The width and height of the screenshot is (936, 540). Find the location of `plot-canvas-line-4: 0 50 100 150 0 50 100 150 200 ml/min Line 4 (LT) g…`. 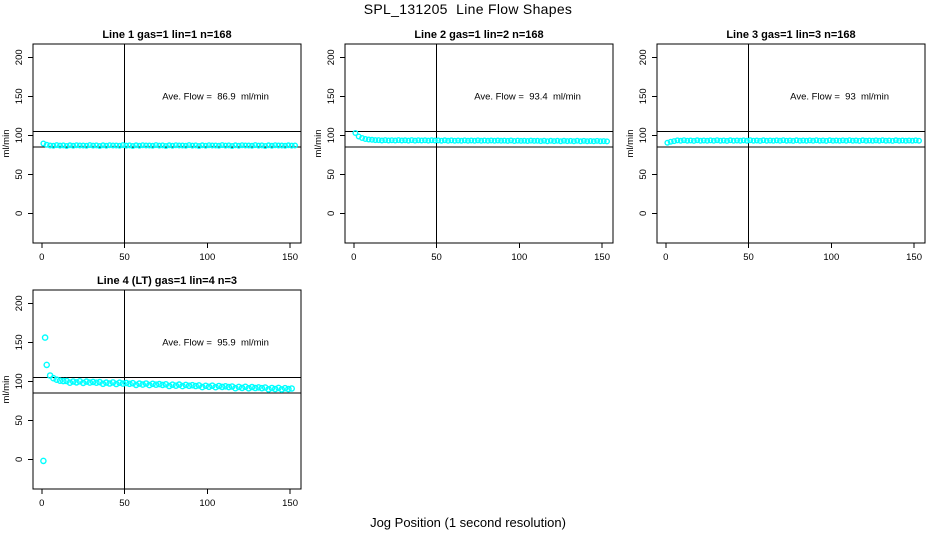

plot-canvas-line-4: 0 50 100 150 0 50 100 150 200 ml/min Line 4 (LT) g… is located at coordinates (151, 392).